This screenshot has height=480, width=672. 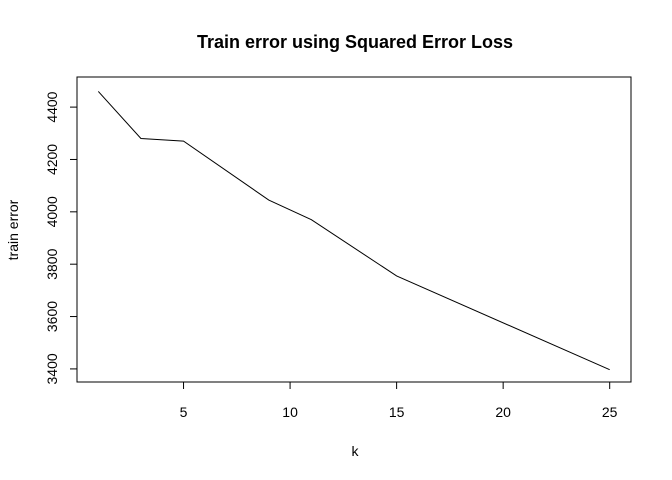 What do you see at coordinates (503, 412) in the screenshot?
I see `x-tick-label: 20` at bounding box center [503, 412].